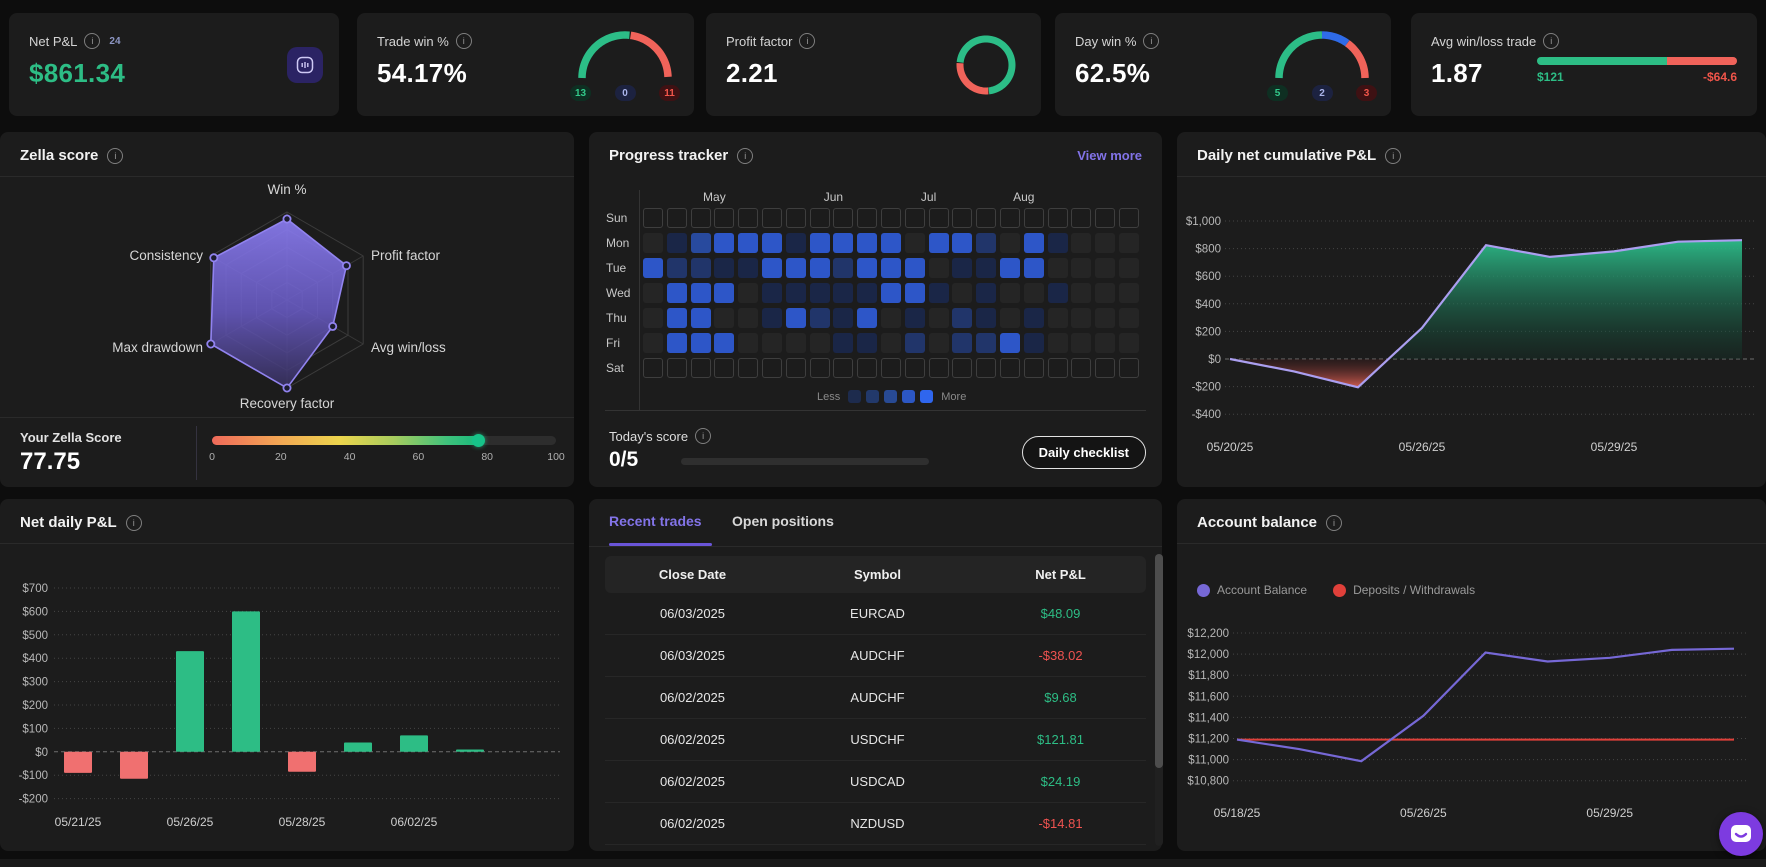 Image resolution: width=1766 pixels, height=867 pixels. Describe the element at coordinates (875, 698) in the screenshot. I see `table-row: 06/02/2025 AUDCHF $9.68` at that location.